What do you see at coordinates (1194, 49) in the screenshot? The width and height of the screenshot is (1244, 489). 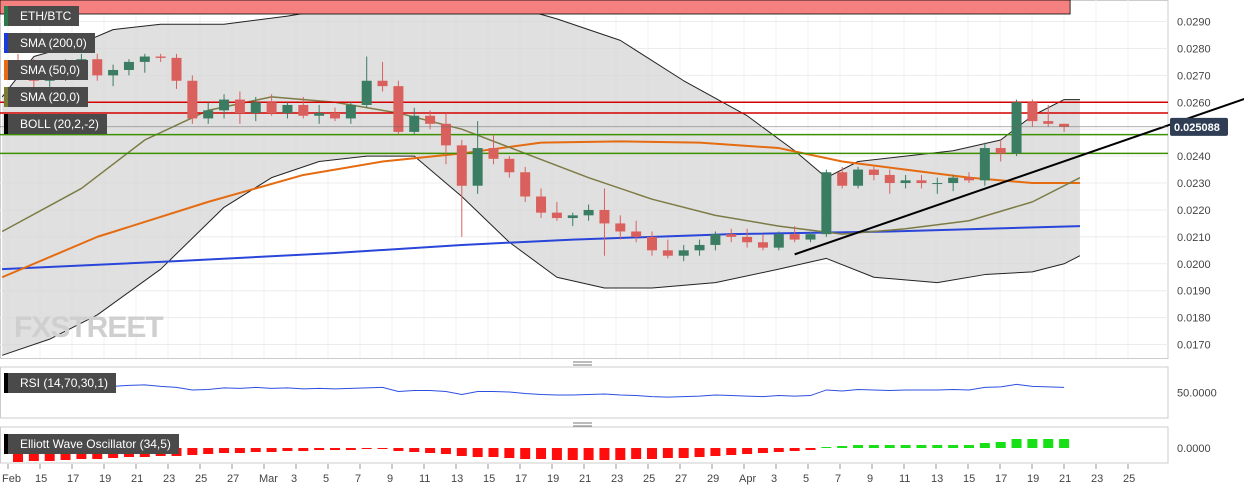 I see `y-tick-label: 0.0280` at bounding box center [1194, 49].